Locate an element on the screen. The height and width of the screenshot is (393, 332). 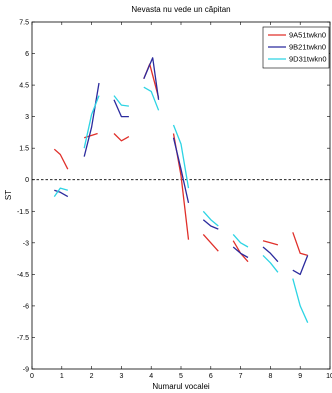
y-tick-label: -6 is located at coordinates (26, 306).